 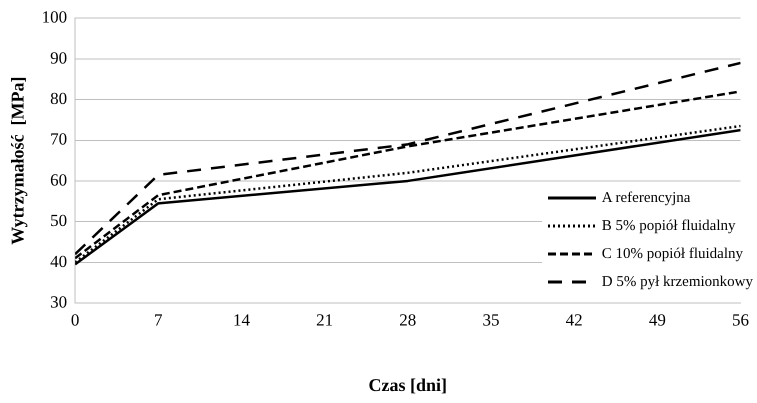 I want to click on y-tick-label: 50, so click(x=59, y=220).